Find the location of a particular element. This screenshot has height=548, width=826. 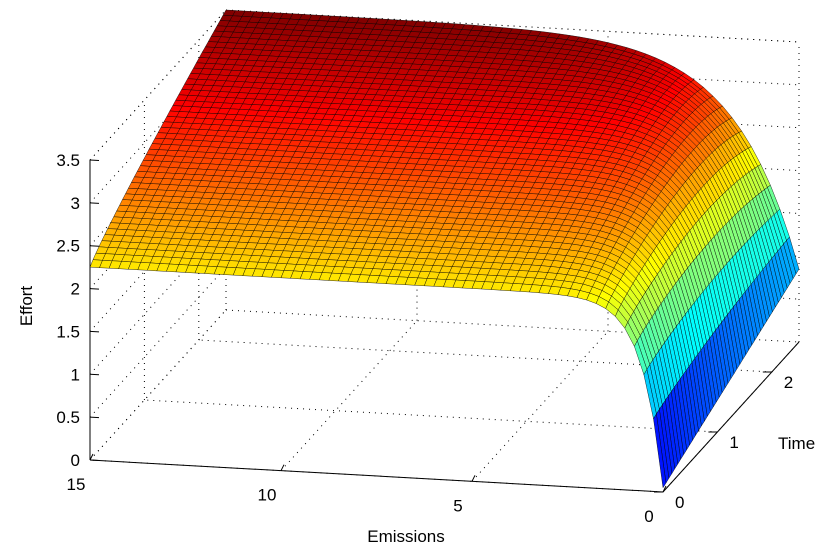

y-tick-label: 1 is located at coordinates (733, 442).